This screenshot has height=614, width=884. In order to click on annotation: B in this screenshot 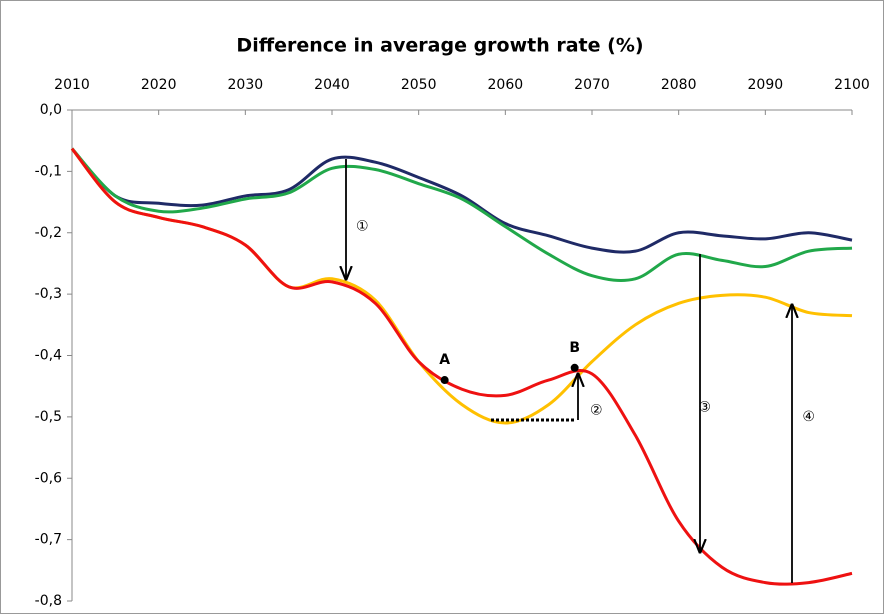, I will do `click(574, 348)`.